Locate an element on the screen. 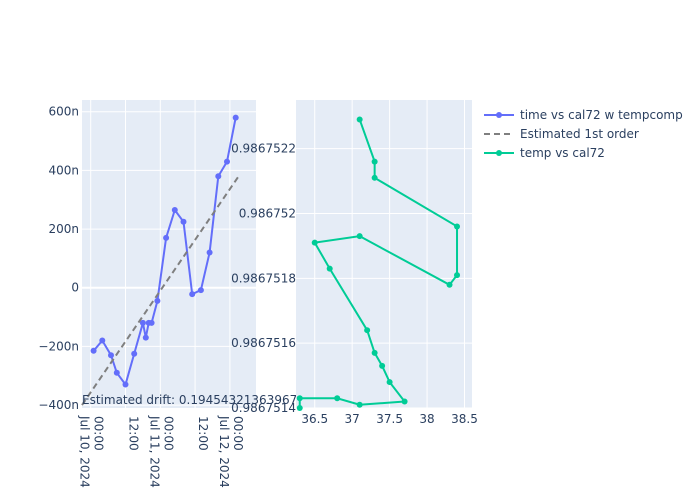 This screenshot has width=700, height=500. right-y-tick-label: 0.9867518 is located at coordinates (263, 278).